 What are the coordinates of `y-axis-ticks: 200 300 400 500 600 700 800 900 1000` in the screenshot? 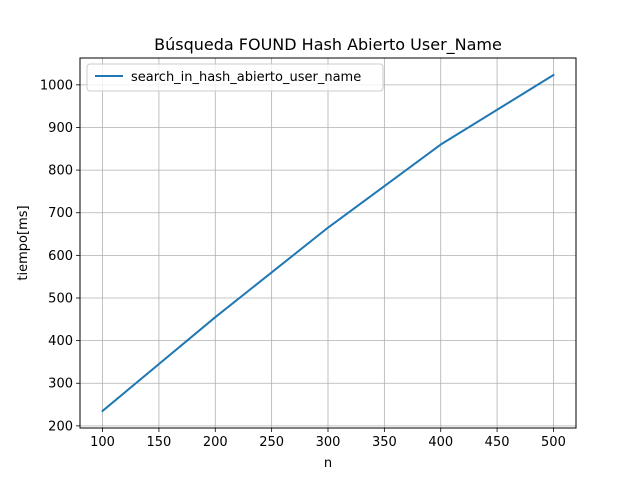 It's located at (60, 256).